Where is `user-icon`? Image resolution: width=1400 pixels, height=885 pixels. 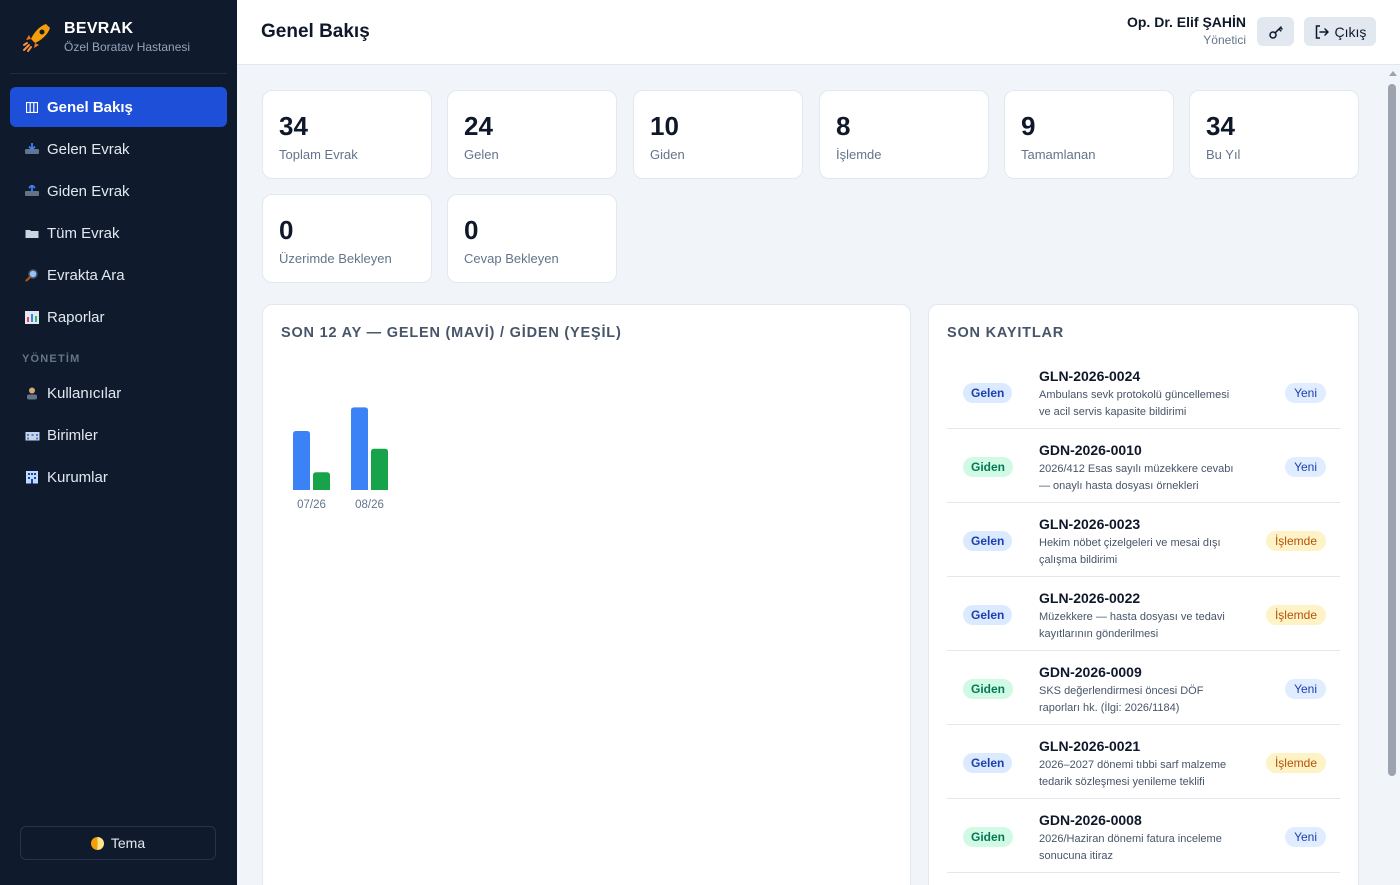 user-icon is located at coordinates (32, 393).